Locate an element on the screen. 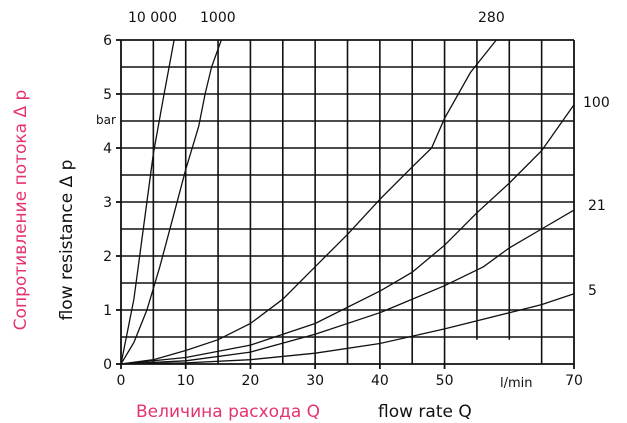 This screenshot has height=423, width=627. y-axis-title-ru: Сопротивление потока Δ p is located at coordinates (21, 210).